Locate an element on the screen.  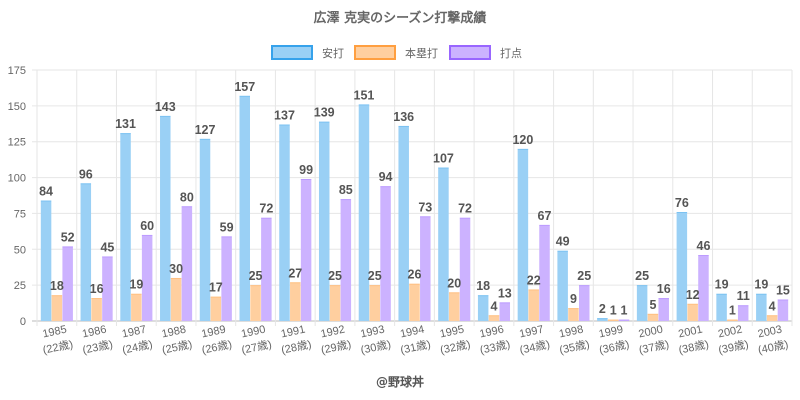
bar-安打-1994 is located at coordinates (403, 223).